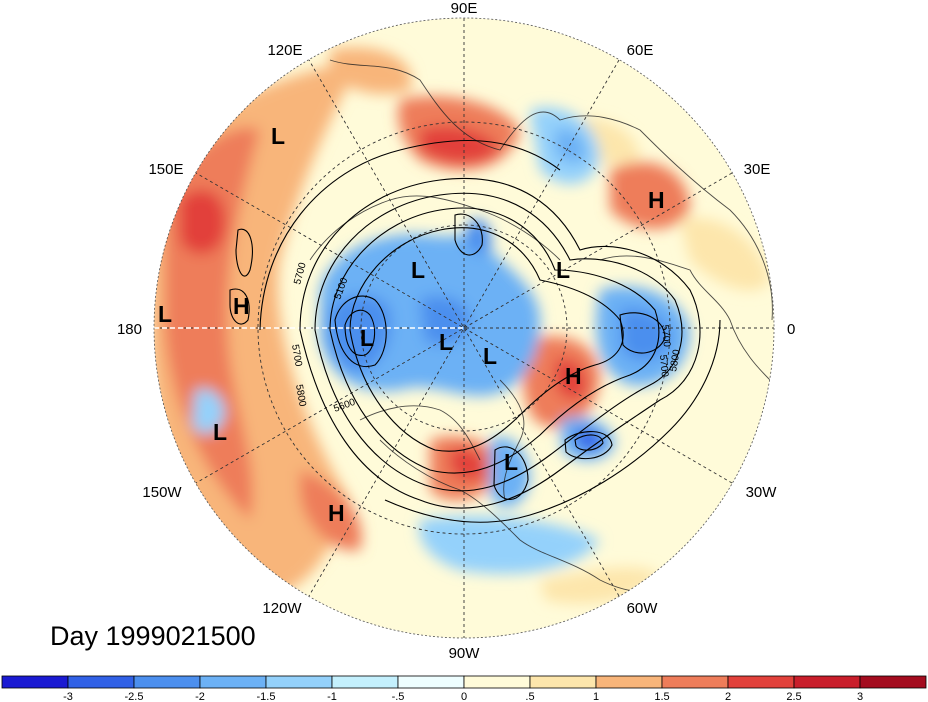 This screenshot has width=928, height=702. I want to click on colorbar-tick-label: 2.5, so click(793, 696).